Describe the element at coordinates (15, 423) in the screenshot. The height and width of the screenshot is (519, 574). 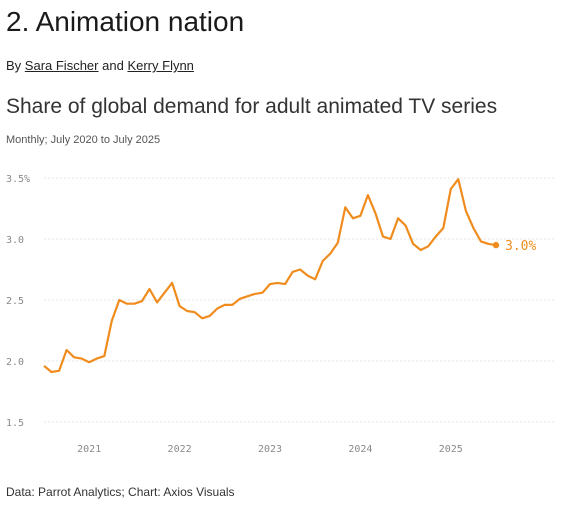
I see `y-tick-label: 1.5` at that location.